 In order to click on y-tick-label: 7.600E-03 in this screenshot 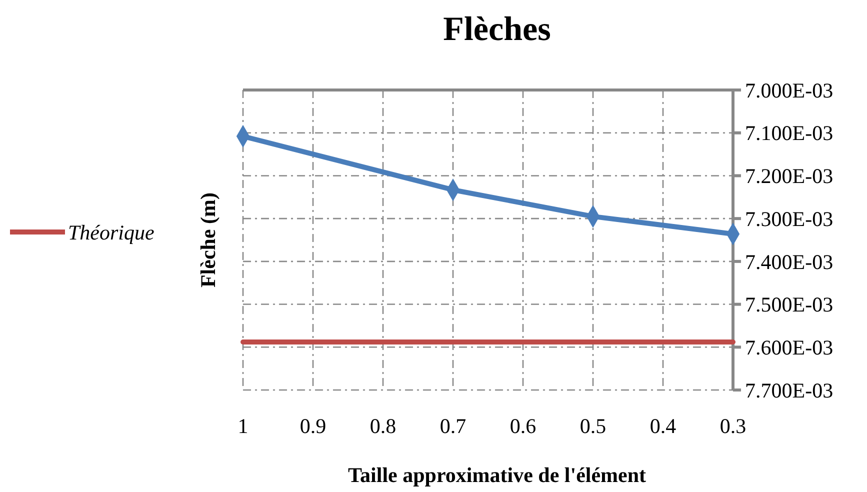, I will do `click(789, 347)`.